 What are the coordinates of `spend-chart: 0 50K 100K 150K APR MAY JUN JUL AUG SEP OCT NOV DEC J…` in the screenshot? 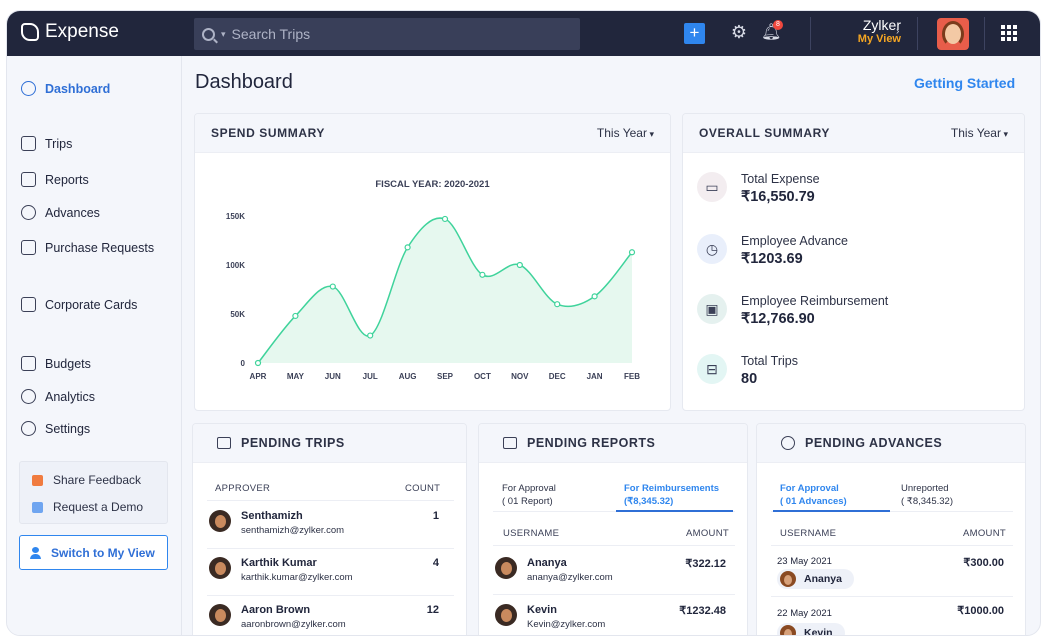 It's located at (433, 296).